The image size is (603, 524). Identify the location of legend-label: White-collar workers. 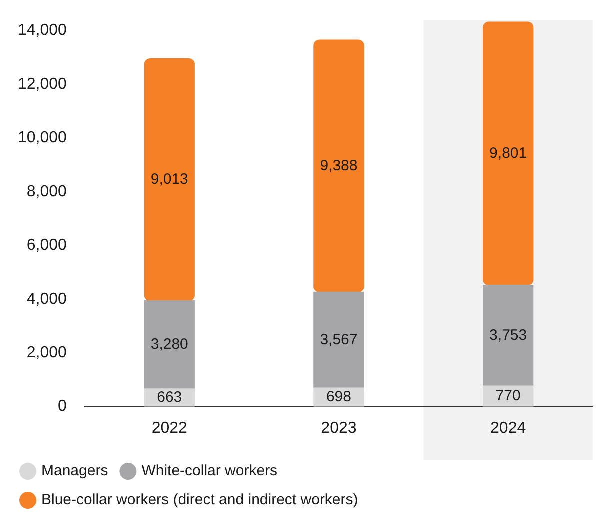
(210, 471).